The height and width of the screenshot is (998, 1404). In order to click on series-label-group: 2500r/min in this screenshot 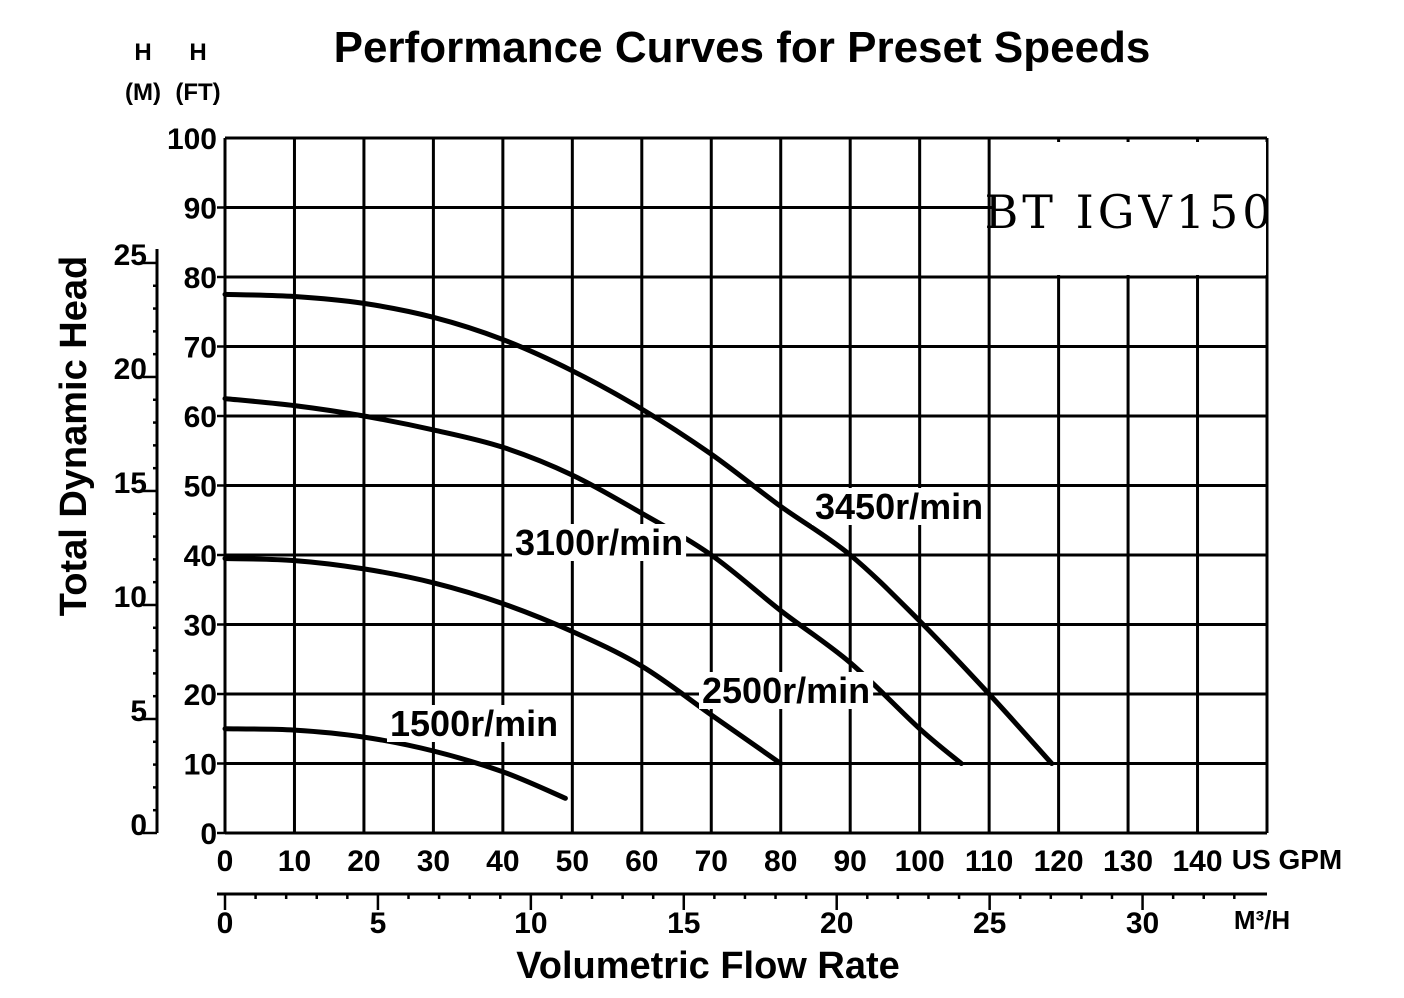, I will do `click(786, 690)`.